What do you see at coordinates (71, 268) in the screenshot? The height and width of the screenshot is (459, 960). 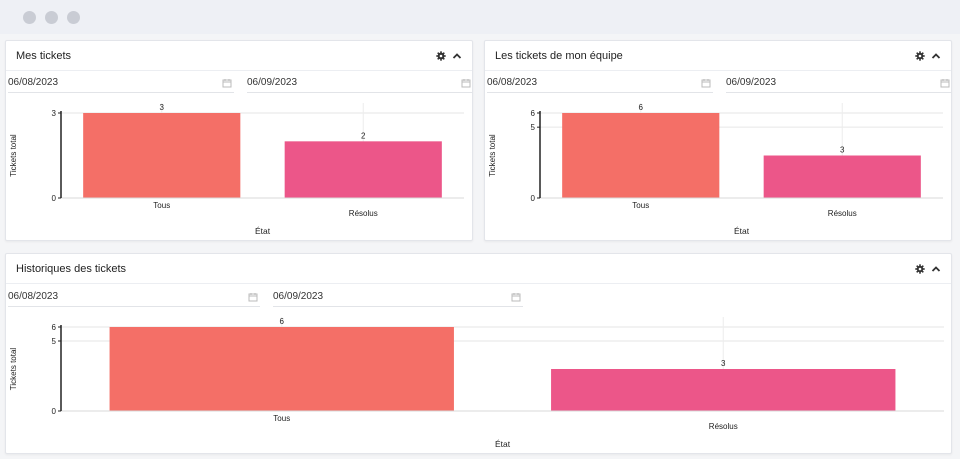 I see `panel-title: Historiques des tickets` at bounding box center [71, 268].